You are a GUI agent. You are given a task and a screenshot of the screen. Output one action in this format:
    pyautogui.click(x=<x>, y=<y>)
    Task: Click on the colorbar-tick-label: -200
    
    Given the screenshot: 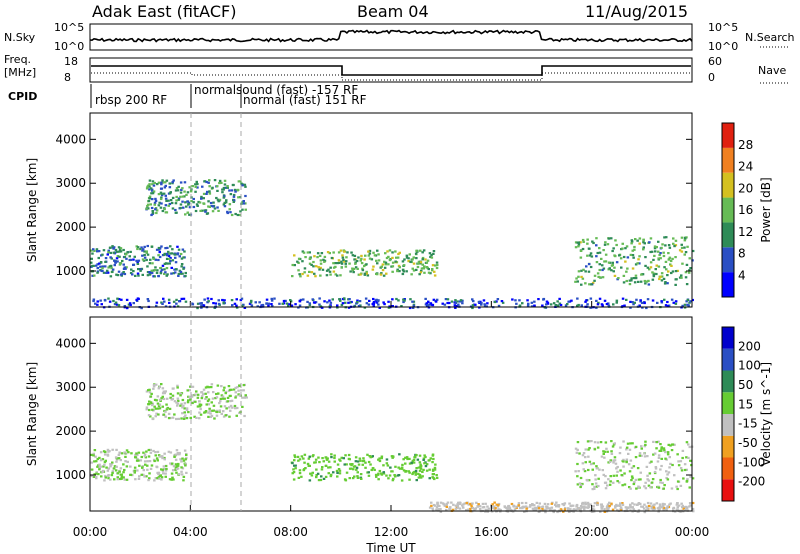 What is the action you would take?
    pyautogui.click(x=751, y=482)
    